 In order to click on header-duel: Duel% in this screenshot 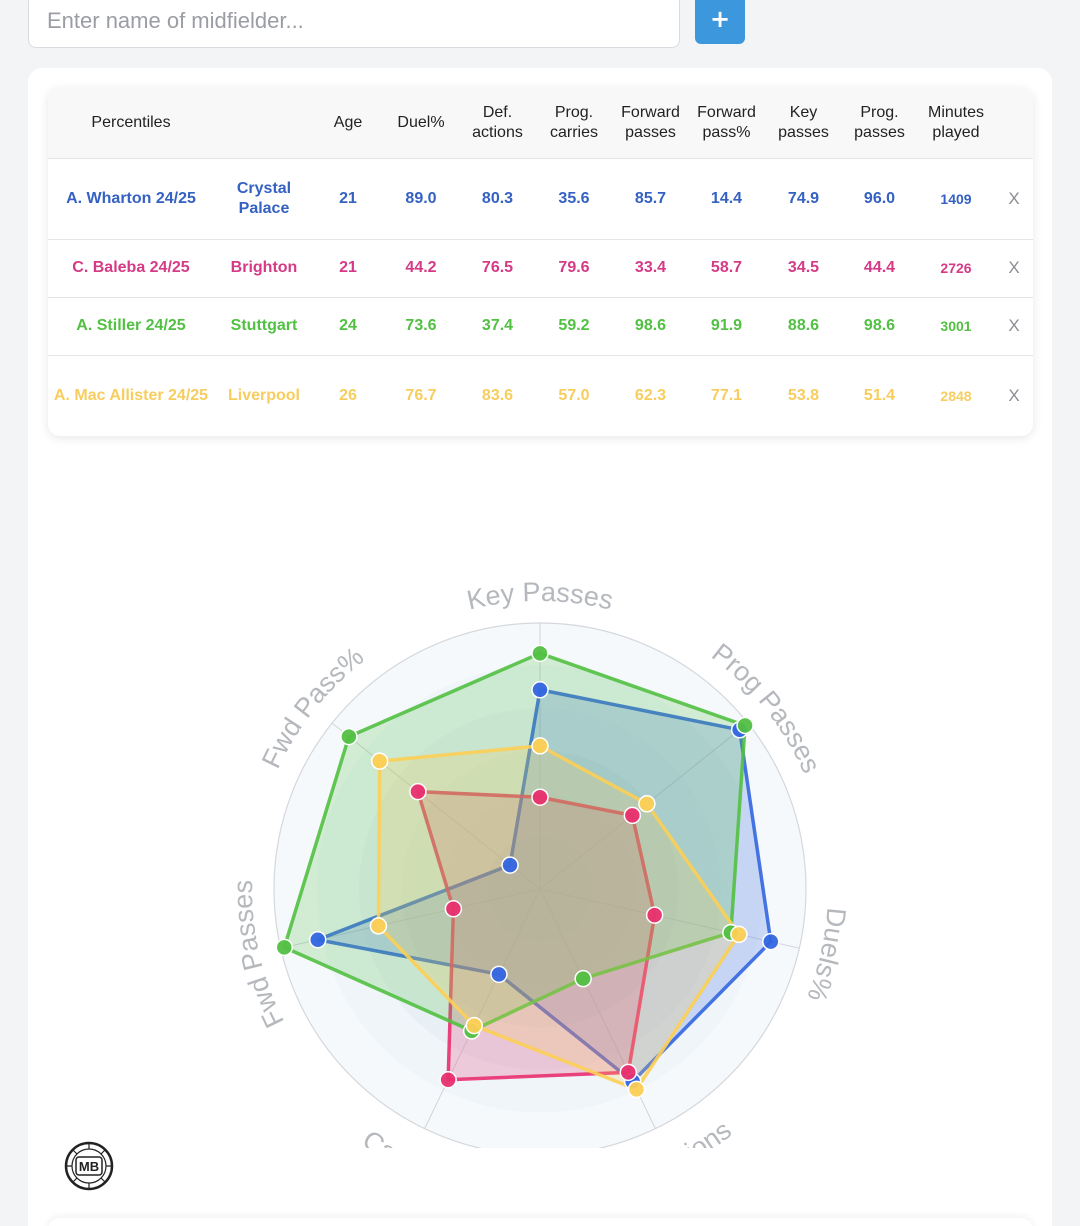, I will do `click(421, 122)`.